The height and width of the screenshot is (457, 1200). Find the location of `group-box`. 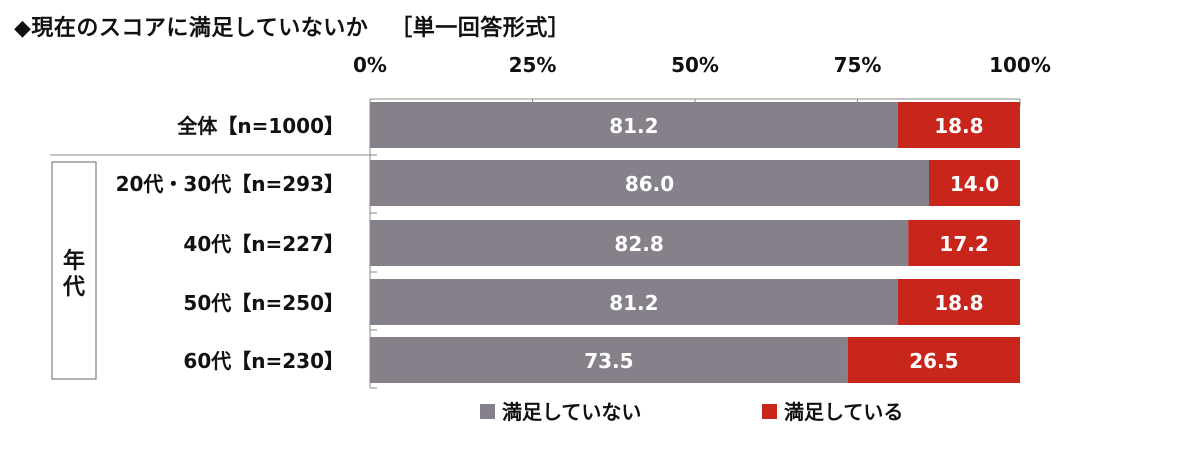

group-box is located at coordinates (74, 270).